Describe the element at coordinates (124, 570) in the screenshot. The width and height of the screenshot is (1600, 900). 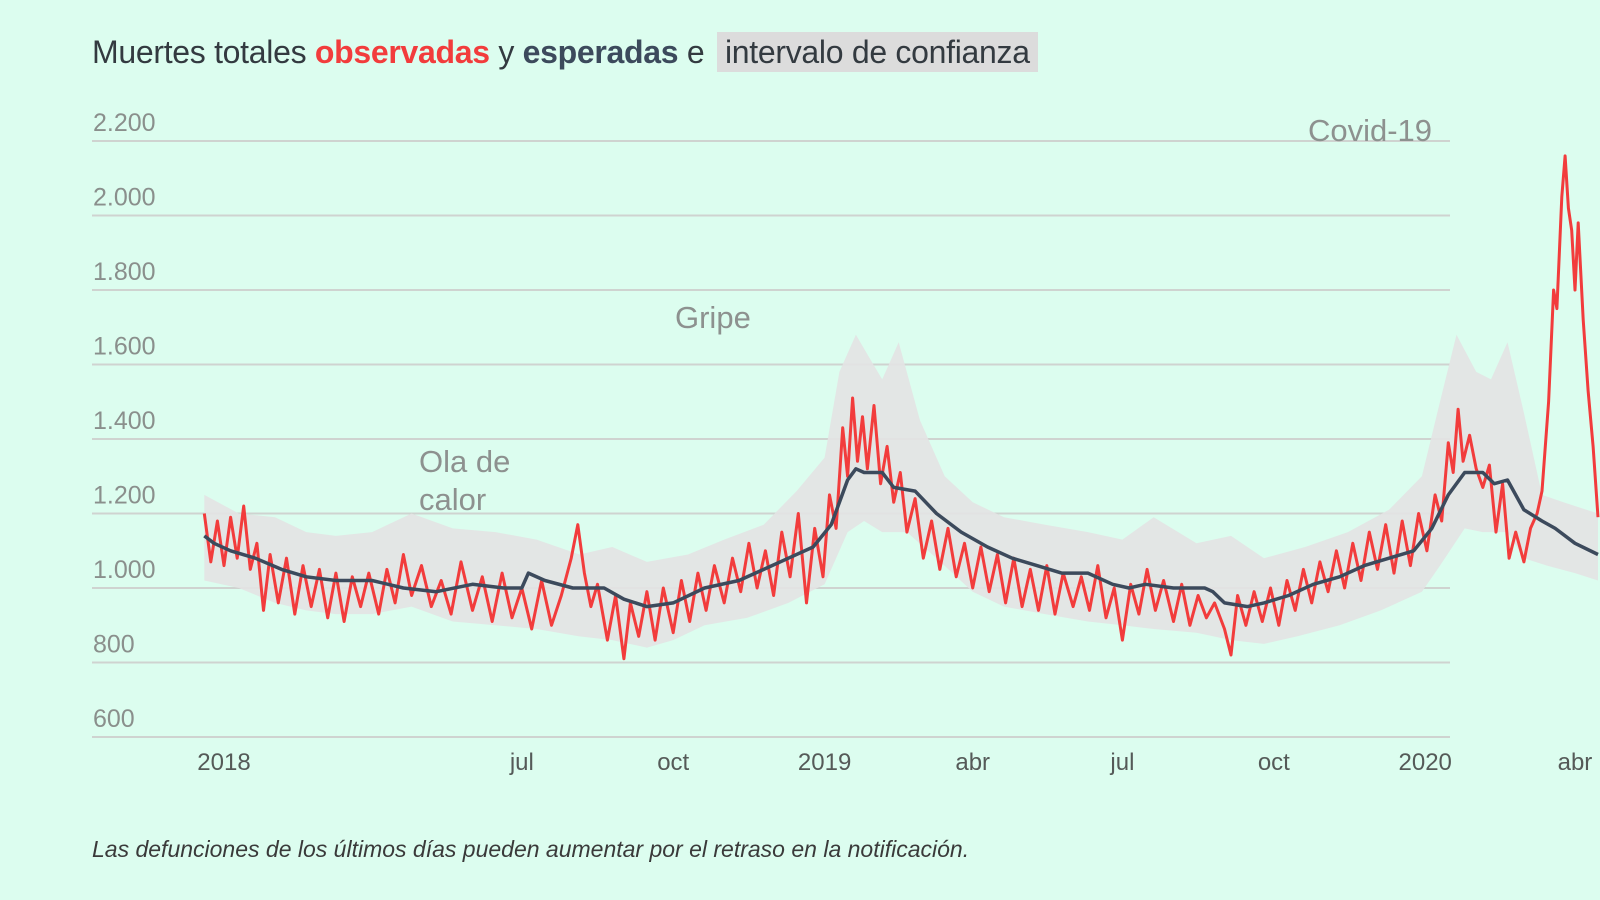
I see `y-tick-label: 1.000` at that location.